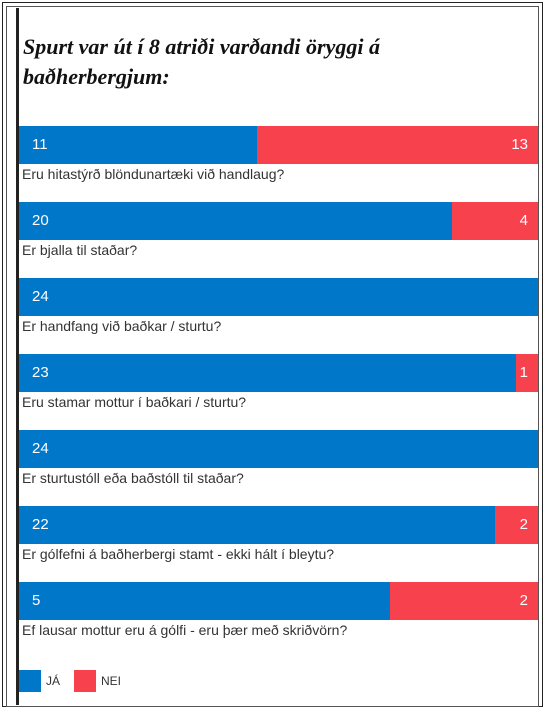 The width and height of the screenshot is (547, 709). I want to click on legend-label-ja: JÁ, so click(53, 681).